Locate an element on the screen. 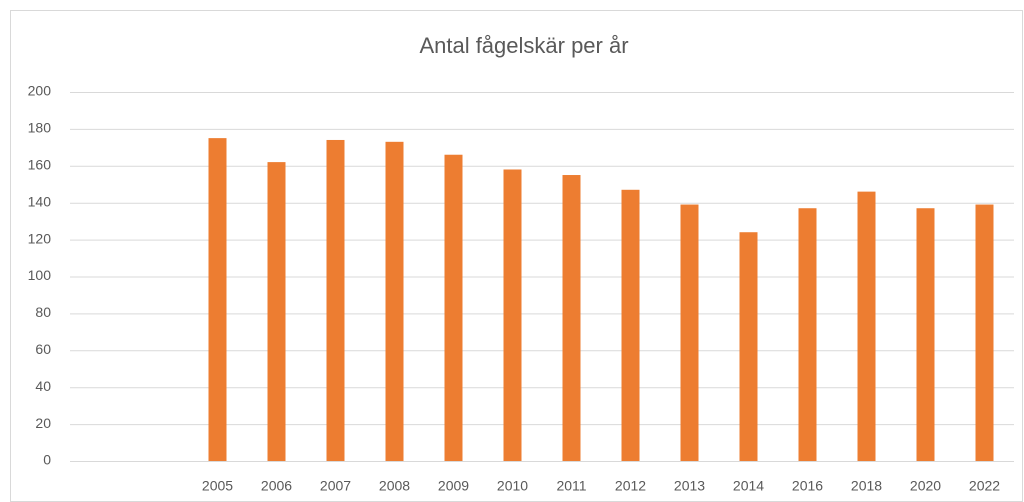  y-tick-label: 140 is located at coordinates (40, 201).